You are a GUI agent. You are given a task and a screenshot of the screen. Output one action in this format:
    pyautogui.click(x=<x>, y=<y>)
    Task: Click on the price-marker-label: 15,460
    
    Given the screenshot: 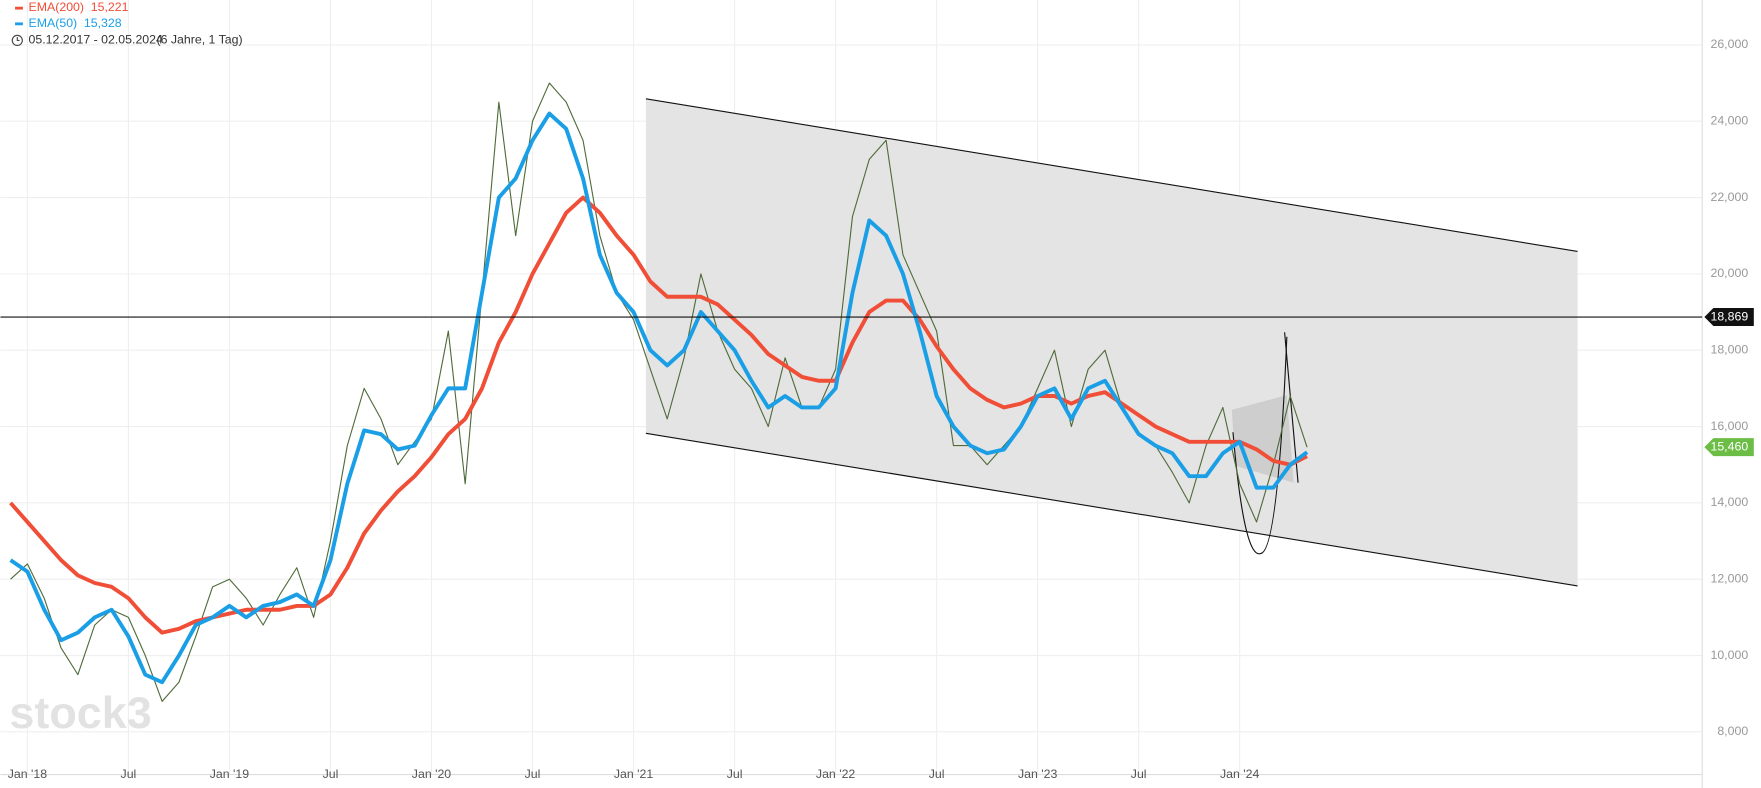 What is the action you would take?
    pyautogui.click(x=1729, y=446)
    